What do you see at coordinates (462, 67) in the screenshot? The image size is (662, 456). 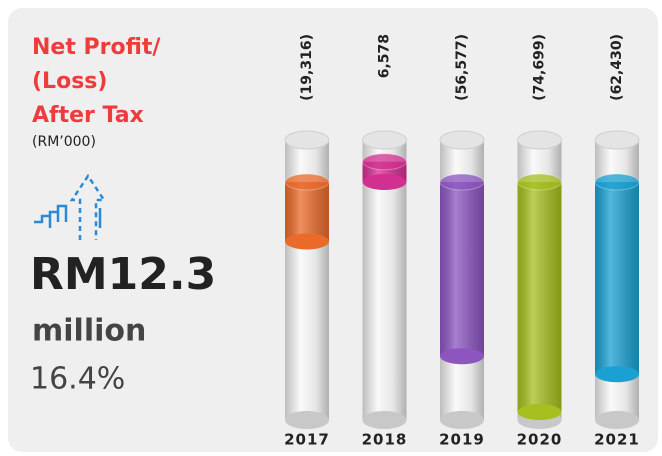 I see `value-label: (56,577)` at bounding box center [462, 67].